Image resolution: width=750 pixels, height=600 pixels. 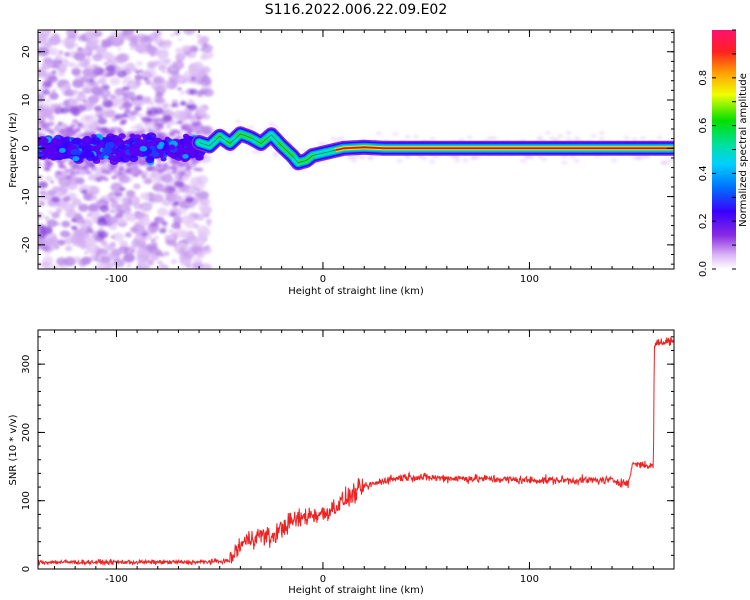 I want to click on colorbar-ticks: 0.0 0.2 0.4 0.6 0.8, so click(x=717, y=153).